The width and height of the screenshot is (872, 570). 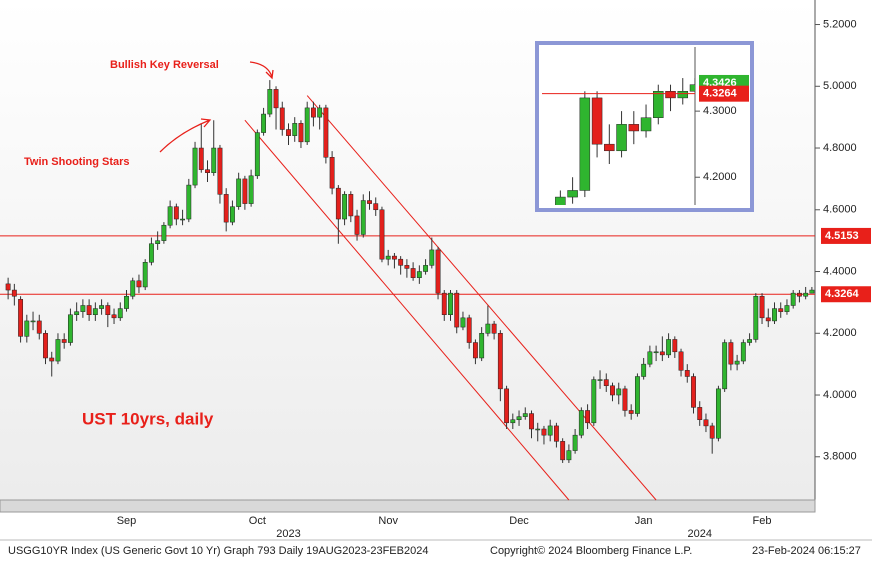 What do you see at coordinates (257, 521) in the screenshot?
I see `x-tick-label: Oct` at bounding box center [257, 521].